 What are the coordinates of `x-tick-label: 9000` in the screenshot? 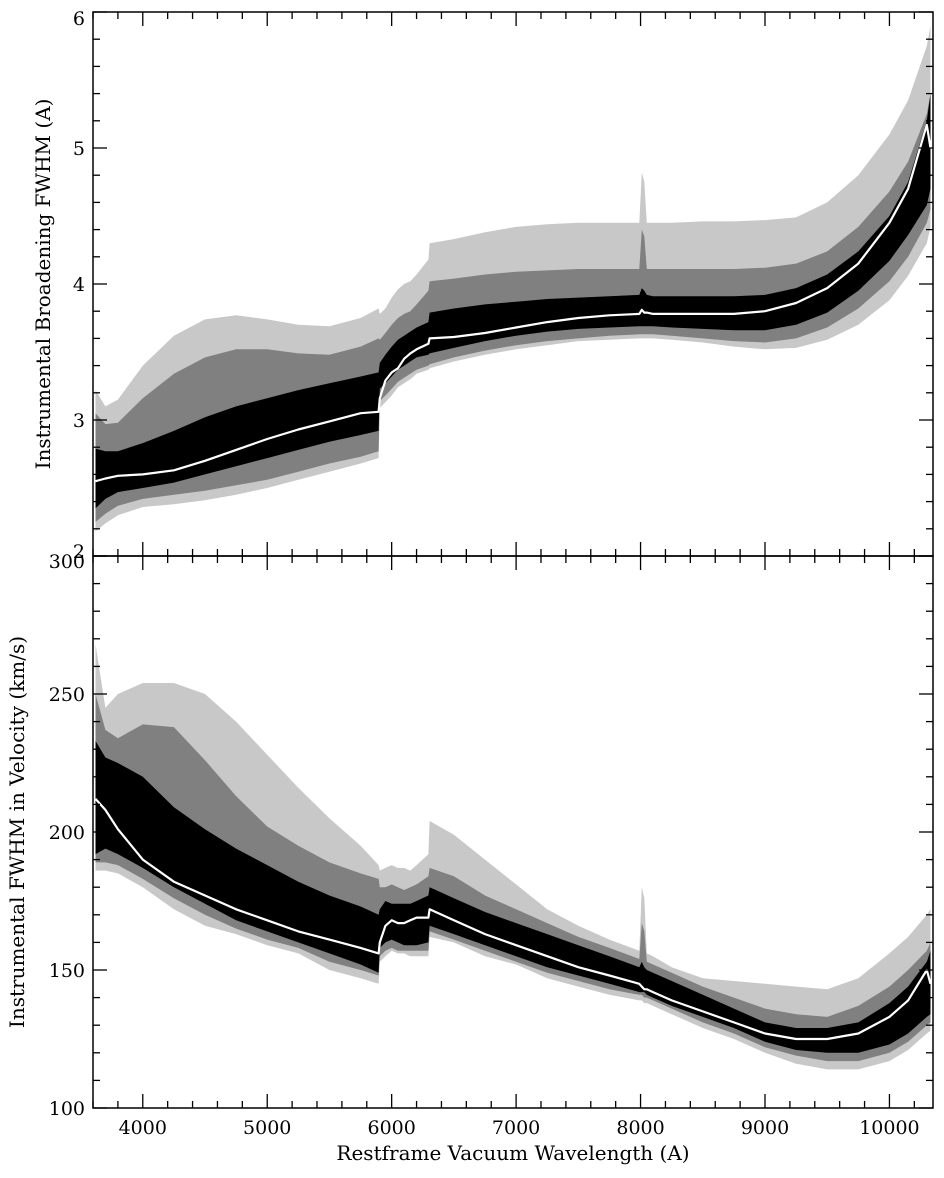 It's located at (765, 1128).